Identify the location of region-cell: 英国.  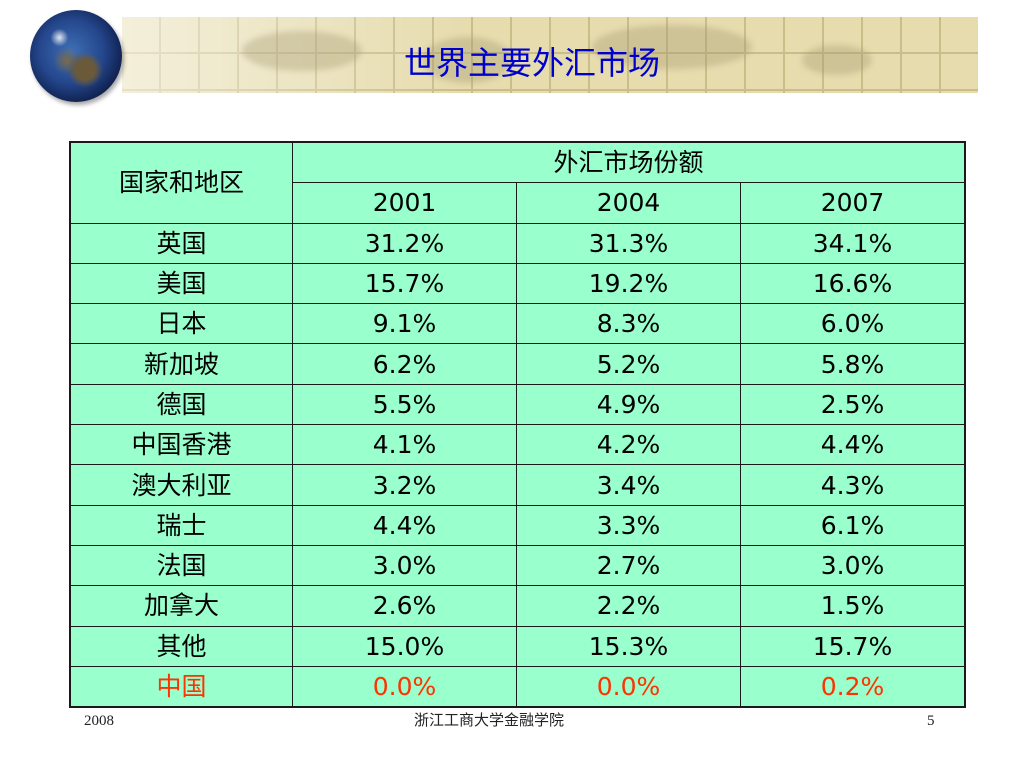
(181, 243).